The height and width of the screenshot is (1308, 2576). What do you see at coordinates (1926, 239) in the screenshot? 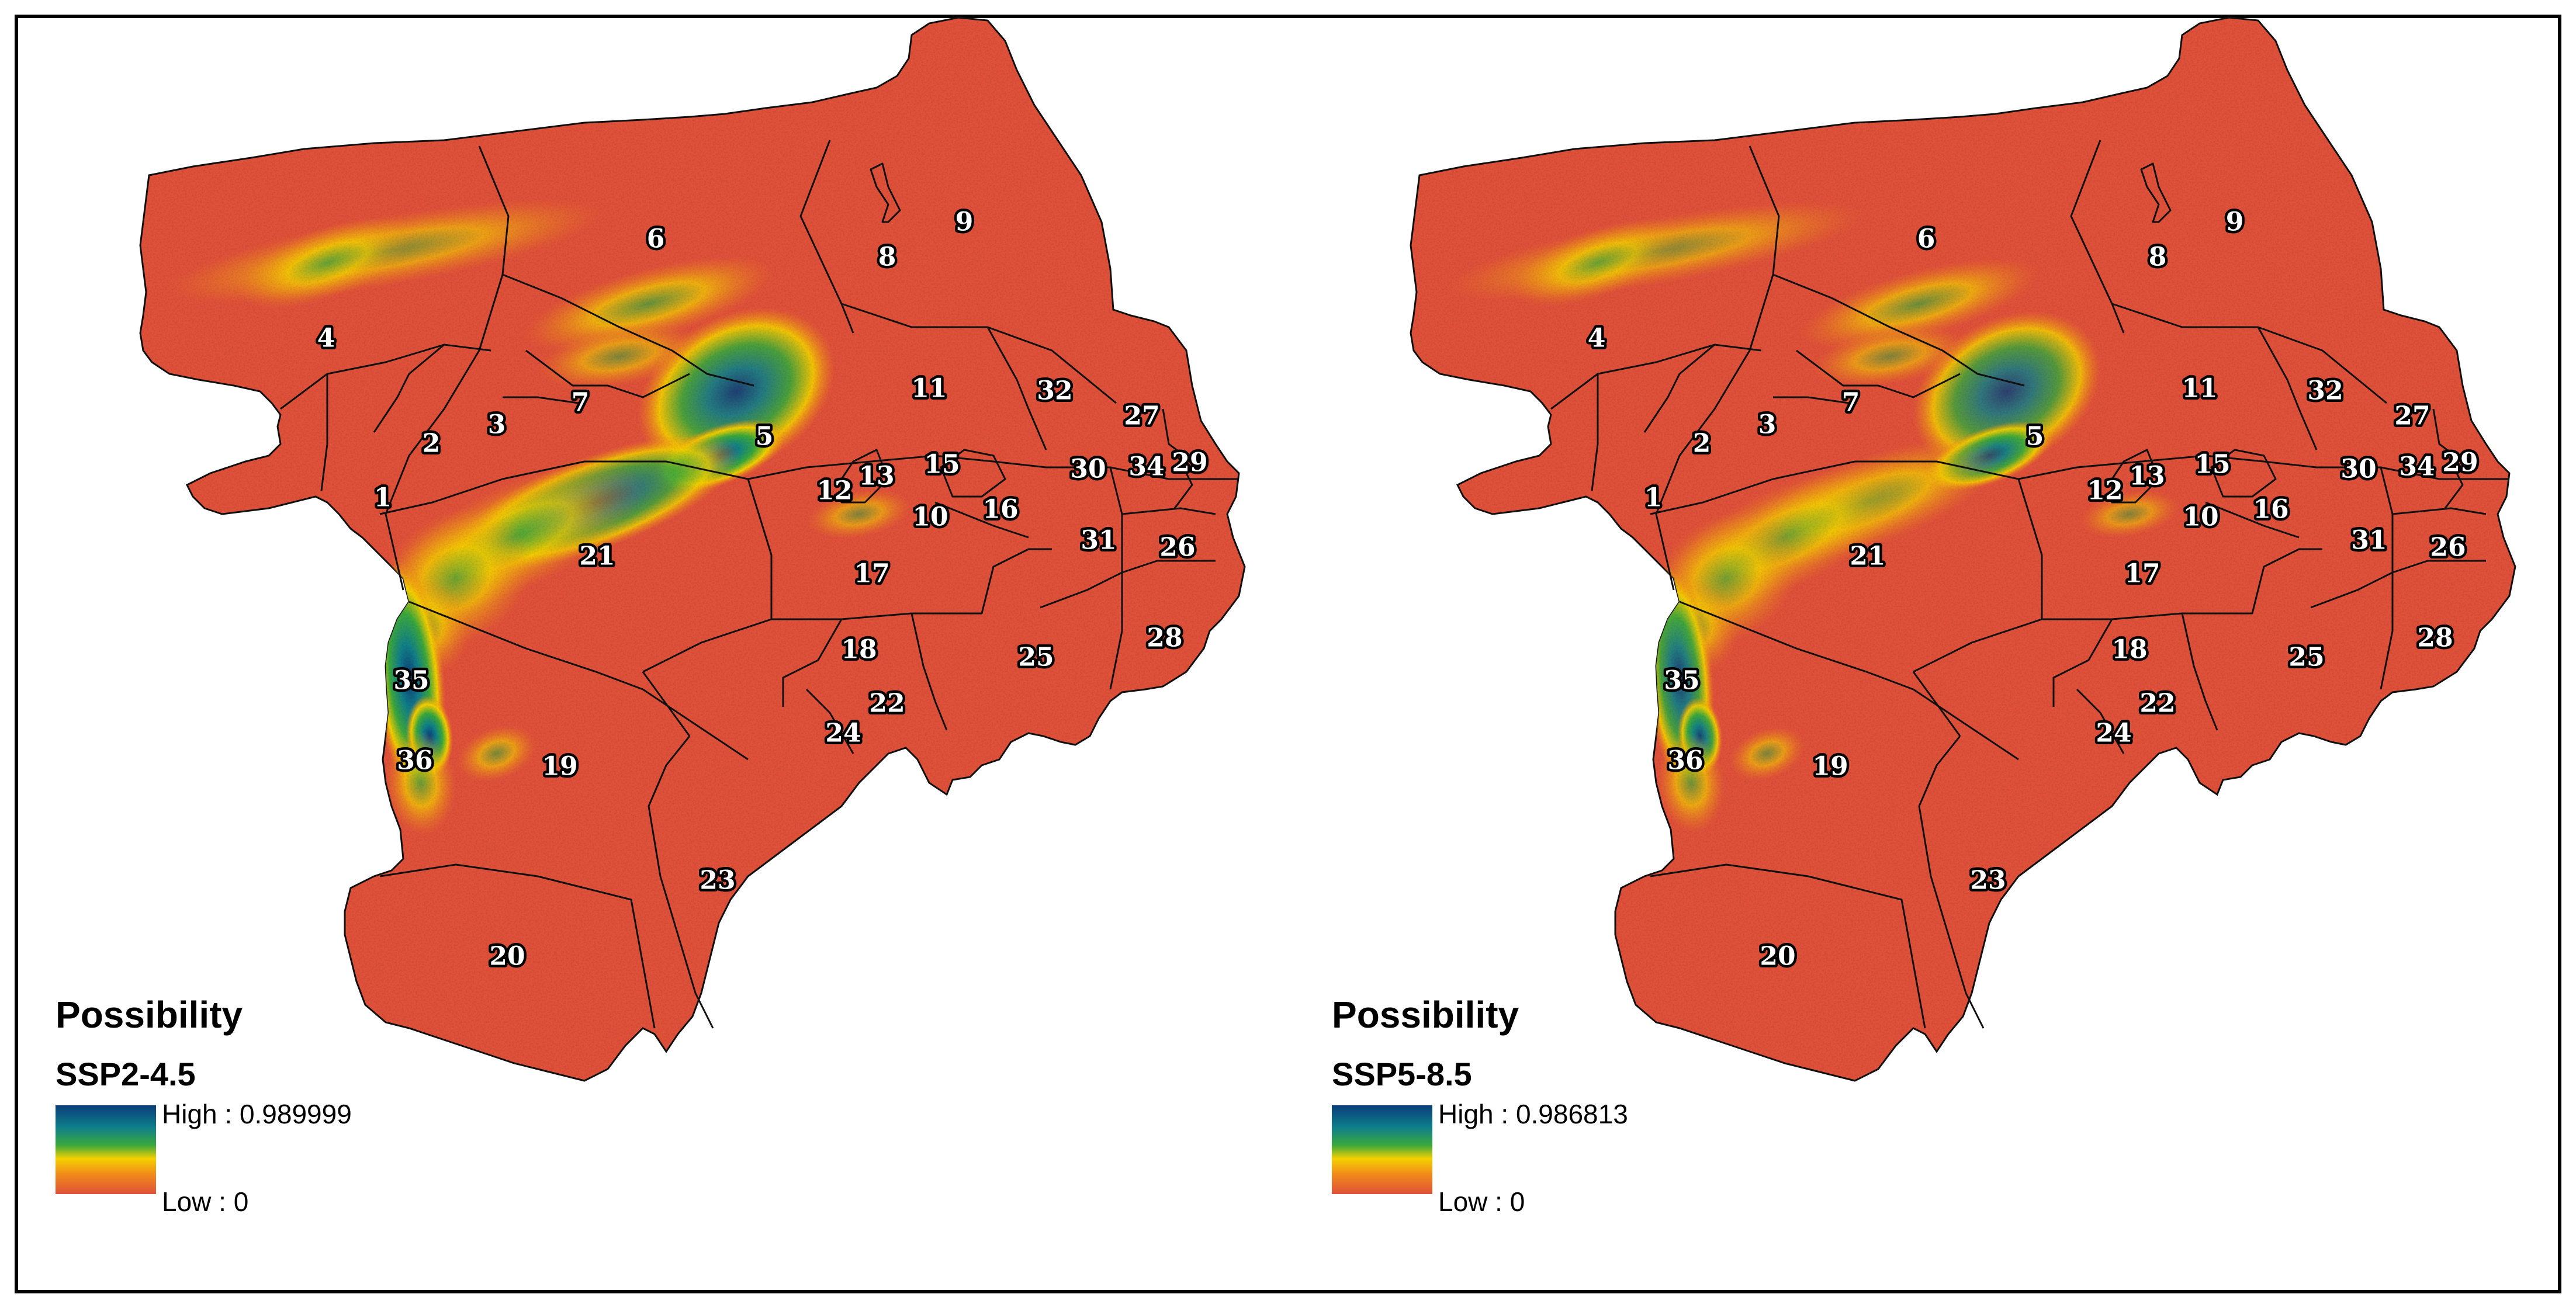
I see `district-label-6: 6` at bounding box center [1926, 239].